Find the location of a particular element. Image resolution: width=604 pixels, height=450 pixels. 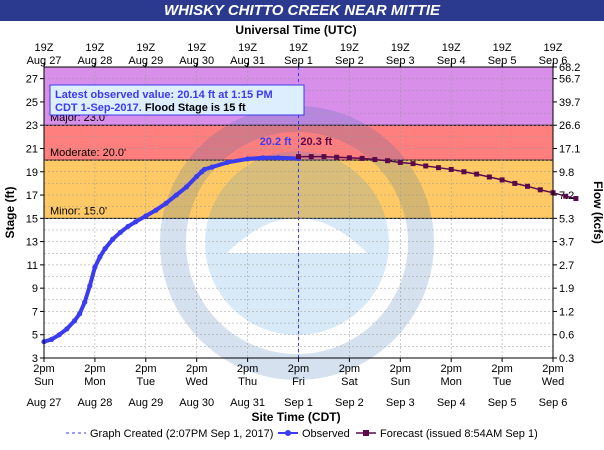

left-tick-label: 3 is located at coordinates (35, 359).